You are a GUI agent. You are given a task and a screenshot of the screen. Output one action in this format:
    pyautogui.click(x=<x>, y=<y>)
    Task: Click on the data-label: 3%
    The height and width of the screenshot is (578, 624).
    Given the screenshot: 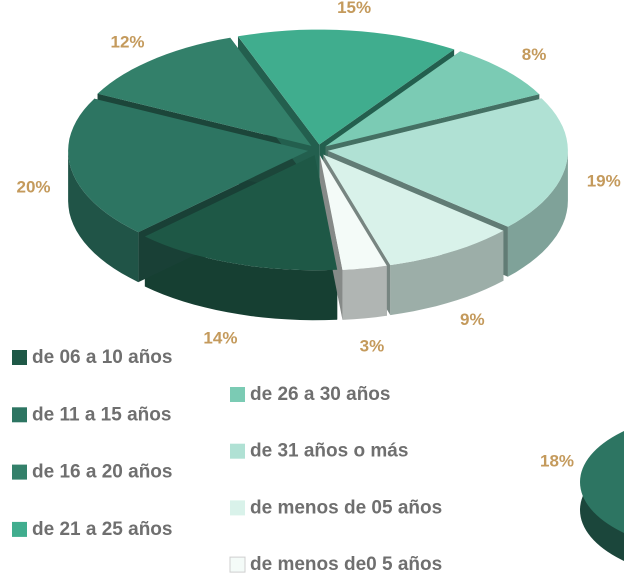 What is the action you would take?
    pyautogui.click(x=372, y=346)
    